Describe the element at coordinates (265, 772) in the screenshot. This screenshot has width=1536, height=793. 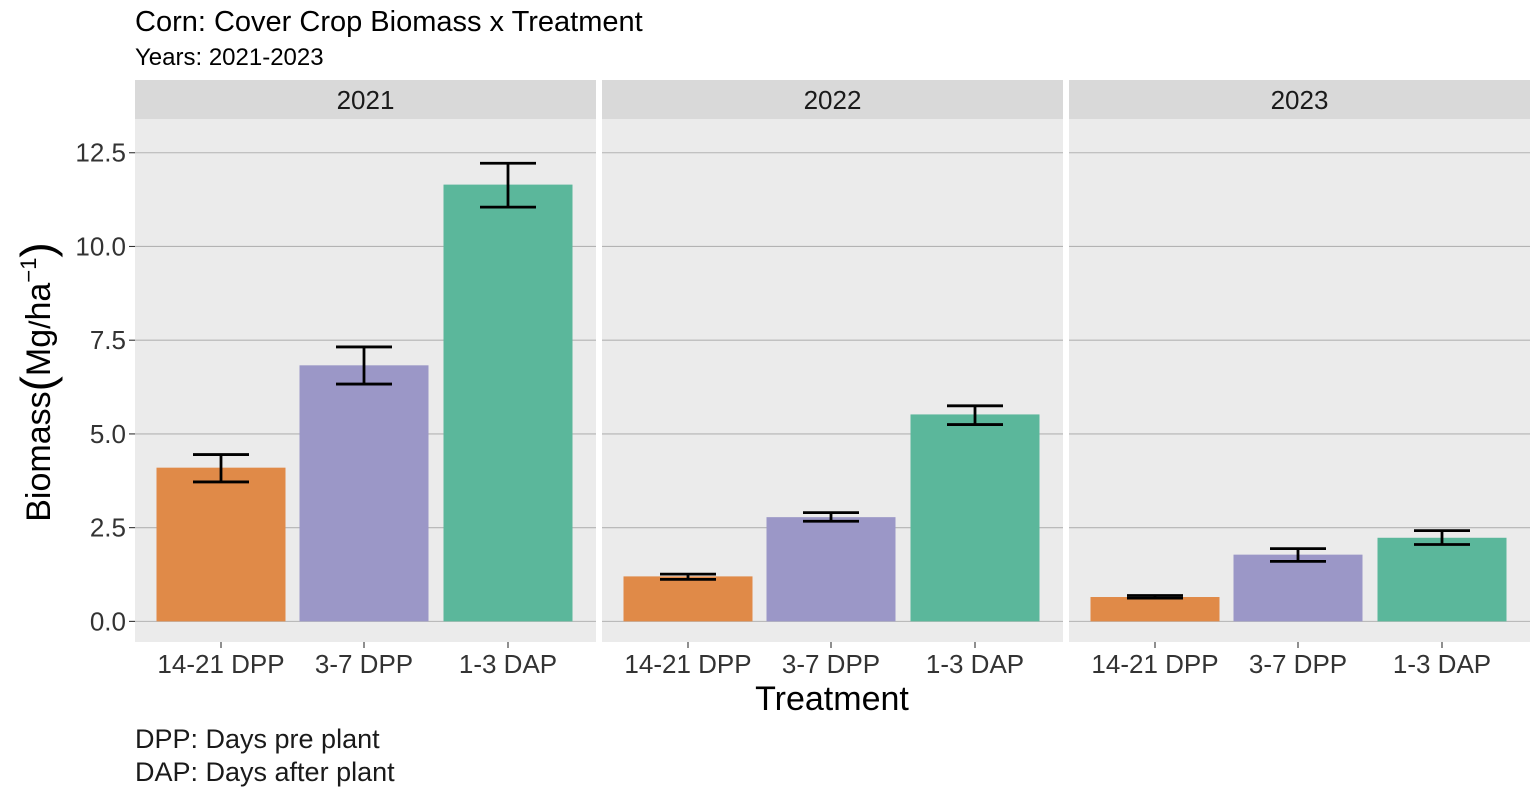
I see `caption-line-2: DAP: Days after plant` at that location.